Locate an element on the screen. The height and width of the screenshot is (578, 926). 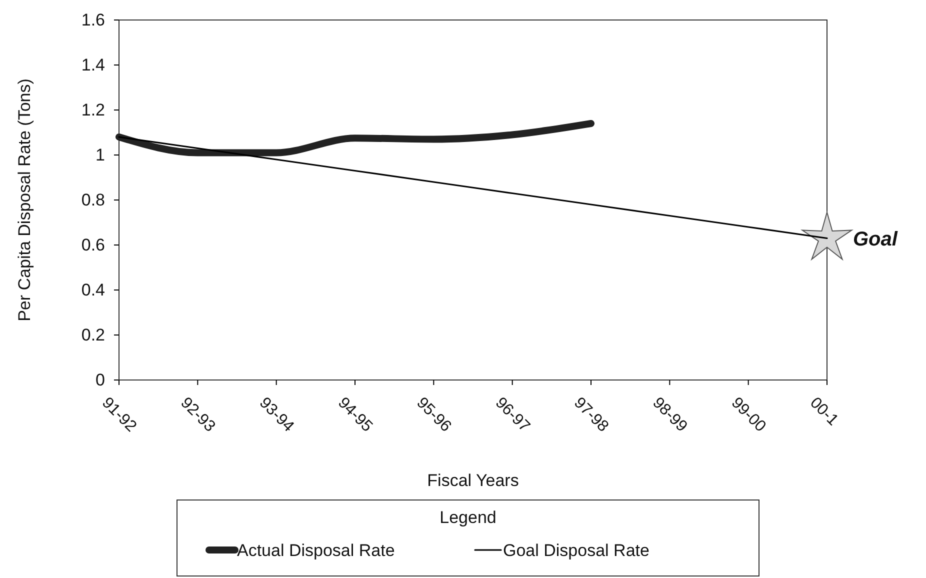
y-tick-label: 0 is located at coordinates (100, 380).